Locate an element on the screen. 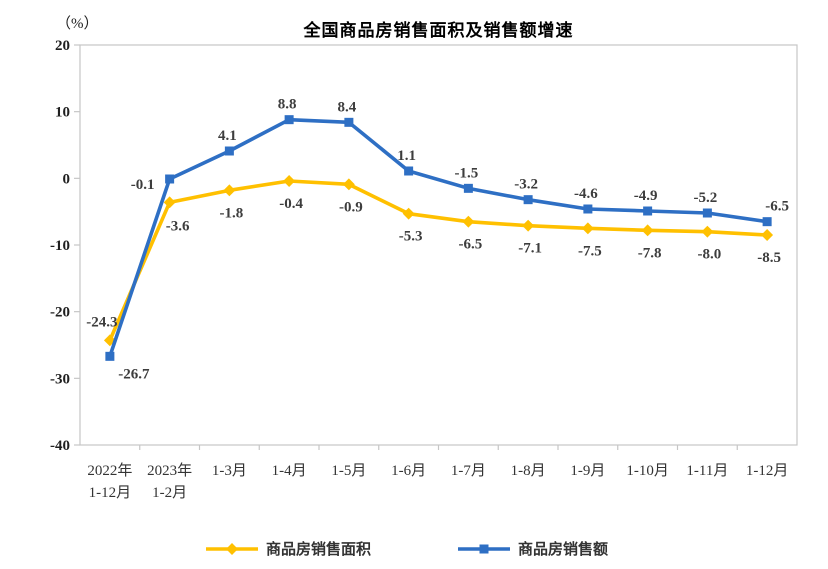 The image size is (828, 569). chart-title: 全国商品房销售面积及销售额增速 is located at coordinates (438, 30).